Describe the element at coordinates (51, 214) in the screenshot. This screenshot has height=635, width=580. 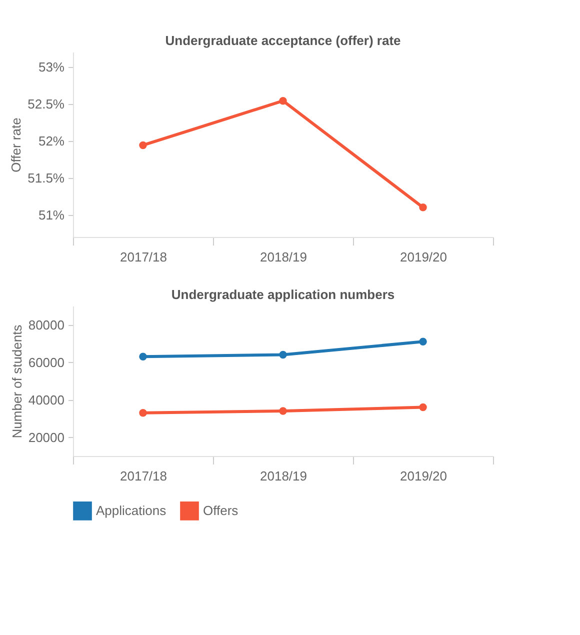
I see `y-tick-label: 51%` at that location.